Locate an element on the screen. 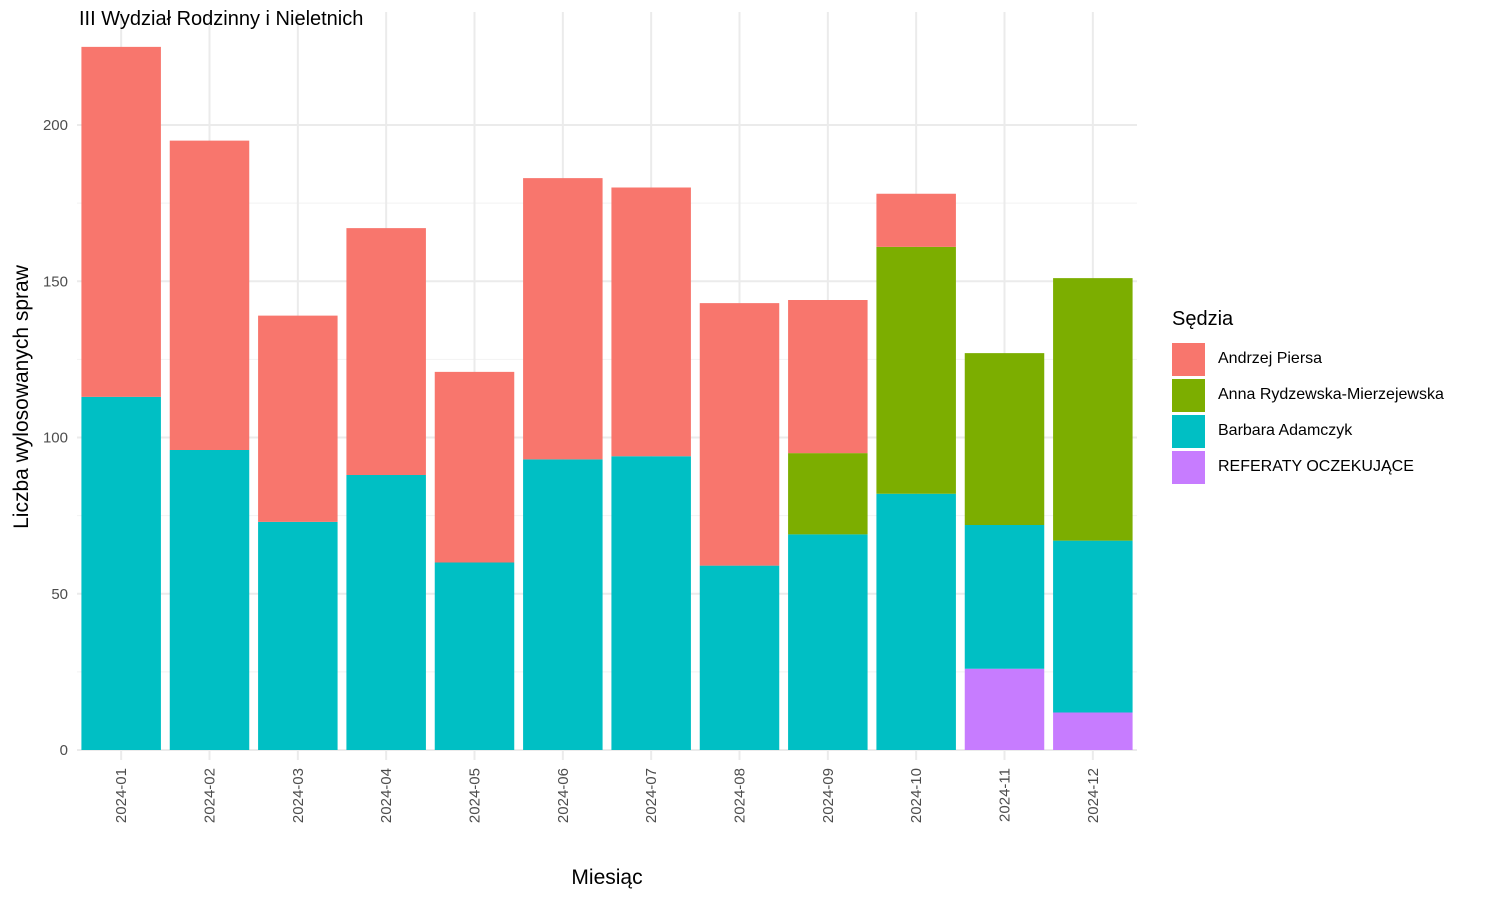 The image size is (1500, 900). y-tick-label: 100 is located at coordinates (55, 438).